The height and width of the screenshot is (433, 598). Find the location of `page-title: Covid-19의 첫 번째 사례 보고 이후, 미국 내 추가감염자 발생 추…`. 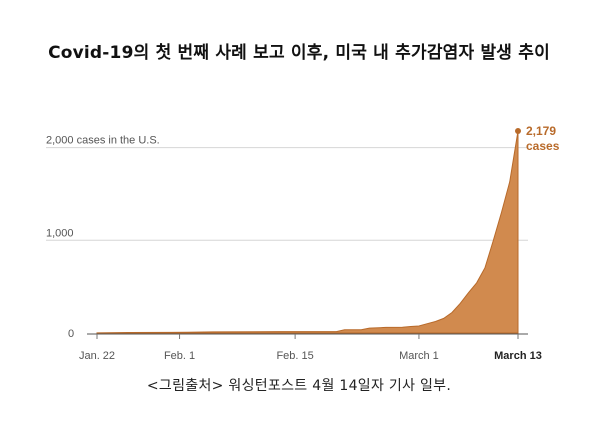

page-title: Covid-19의 첫 번째 사례 보고 이후, 미국 내 추가감염자 발생 추… is located at coordinates (299, 53).